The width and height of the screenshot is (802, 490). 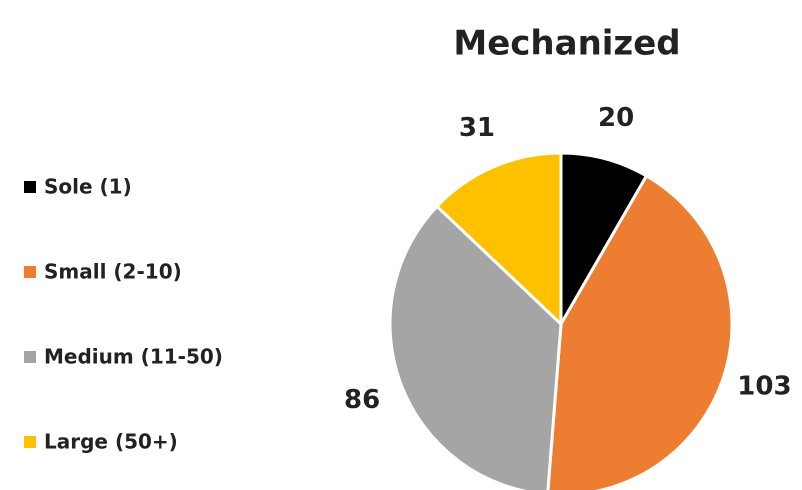 I want to click on data-label: 86, so click(x=362, y=400).